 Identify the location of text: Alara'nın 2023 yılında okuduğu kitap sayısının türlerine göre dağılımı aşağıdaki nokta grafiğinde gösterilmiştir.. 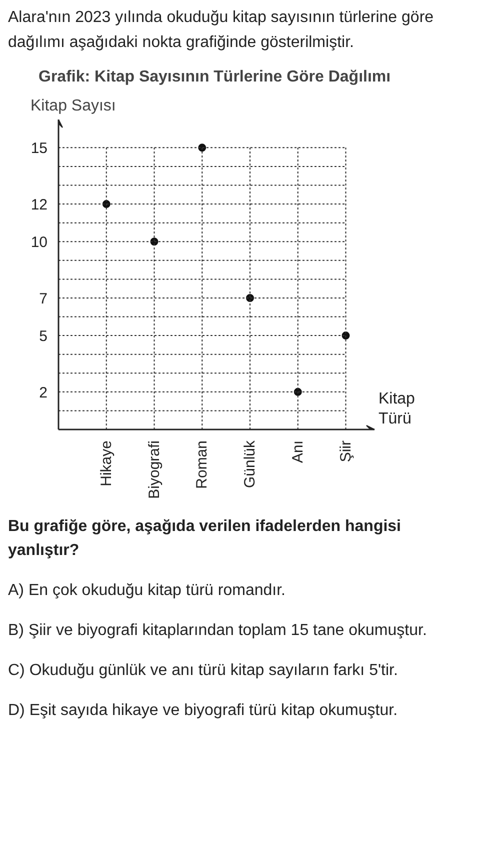
(221, 30).